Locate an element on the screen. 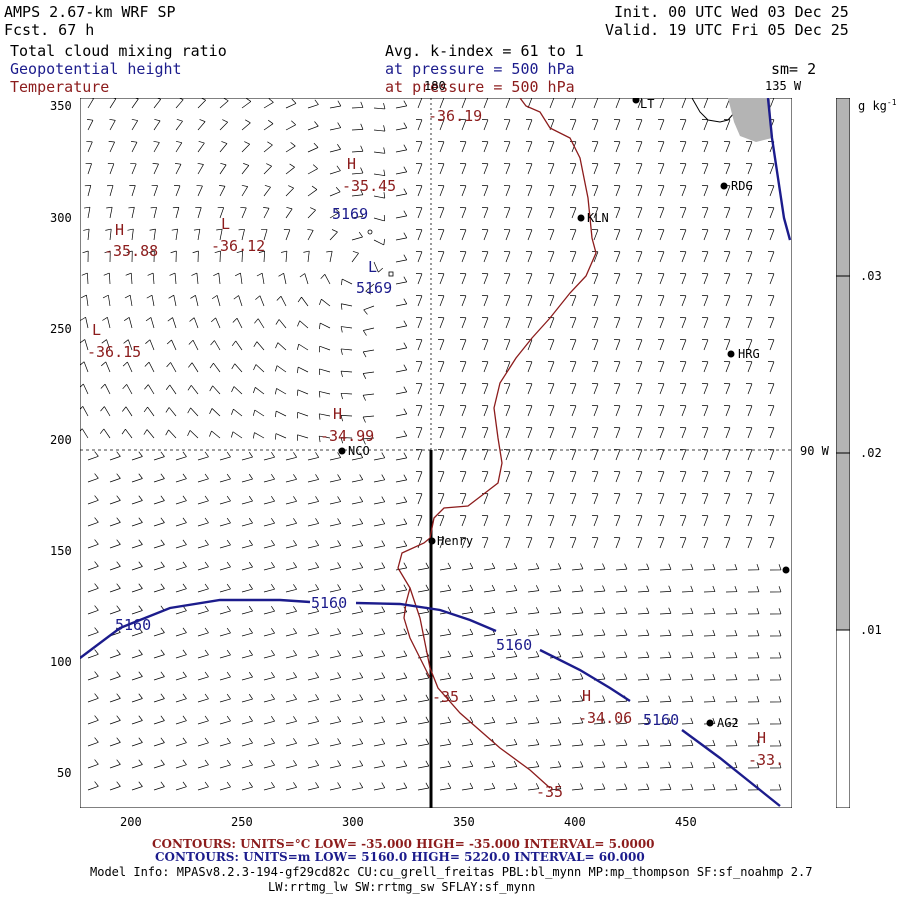  station-rdg-label: RDG is located at coordinates (742, 186).